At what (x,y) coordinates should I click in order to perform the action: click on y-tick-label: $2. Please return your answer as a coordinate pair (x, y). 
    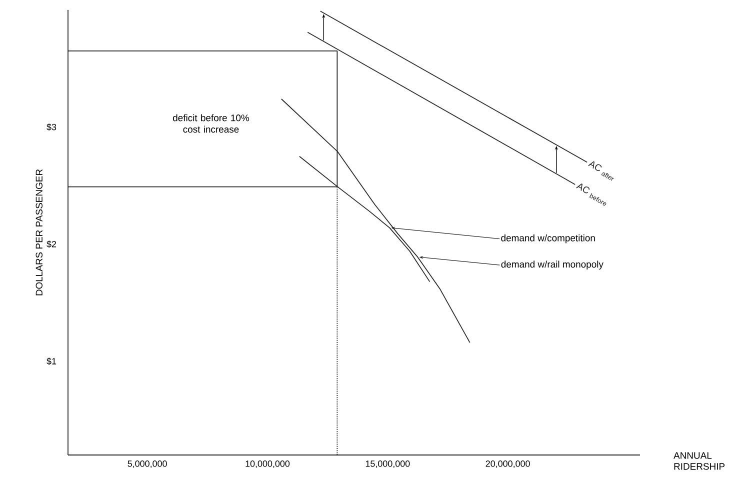
    Looking at the image, I should click on (51, 244).